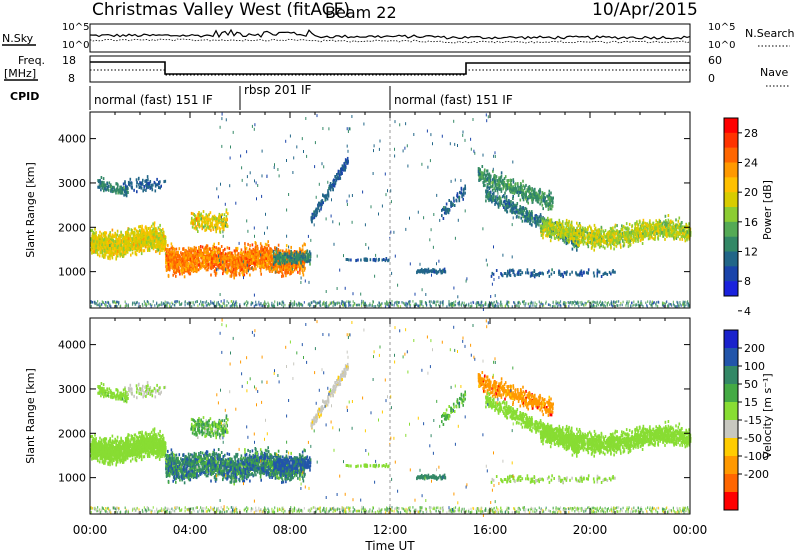  What do you see at coordinates (390, 68) in the screenshot?
I see `freq-trace` at bounding box center [390, 68].